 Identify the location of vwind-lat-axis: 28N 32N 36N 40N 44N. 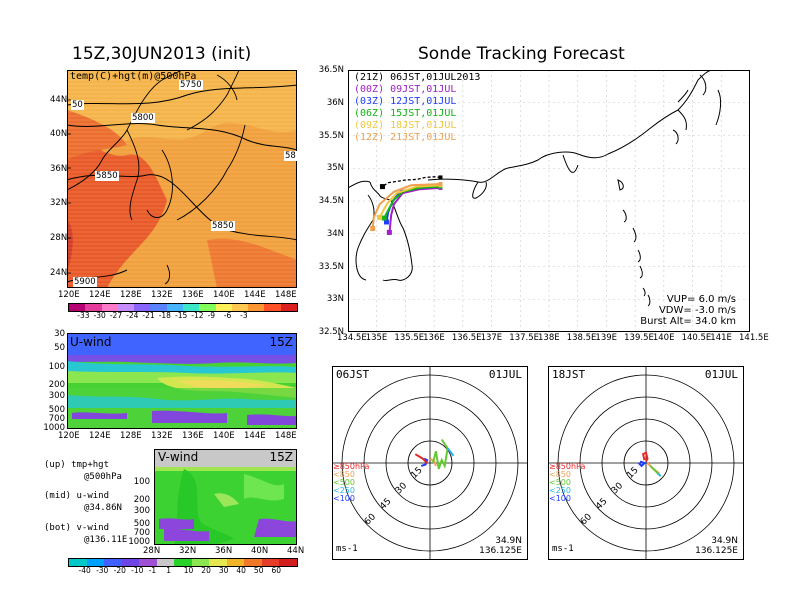
(225, 552).